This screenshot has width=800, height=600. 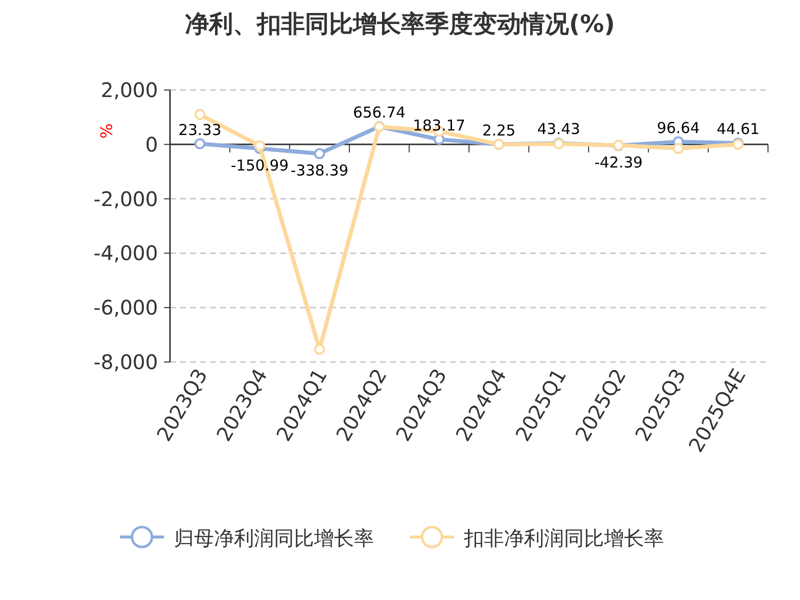 What do you see at coordinates (151, 144) in the screenshot?
I see `y-tick-label: 0` at bounding box center [151, 144].